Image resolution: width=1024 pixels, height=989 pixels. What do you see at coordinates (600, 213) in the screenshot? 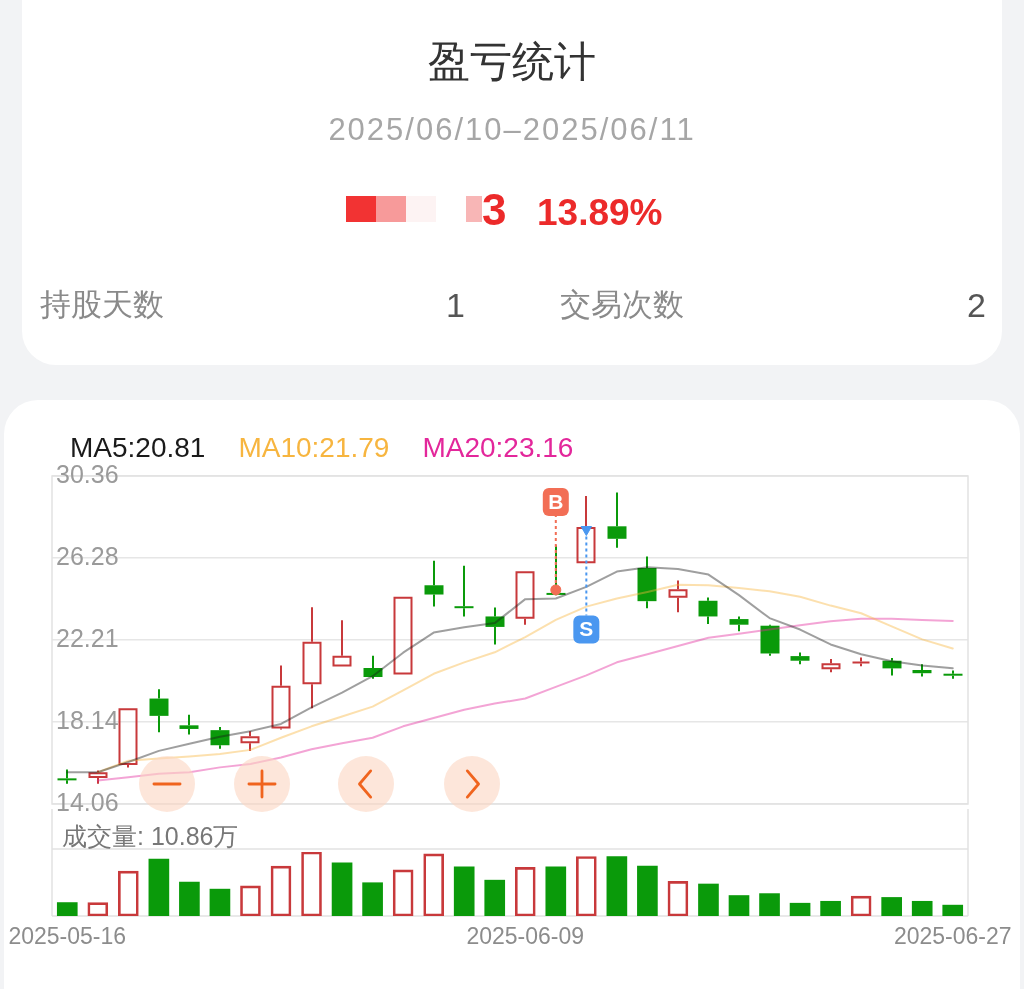
I see `text: 13.89%` at bounding box center [600, 213].